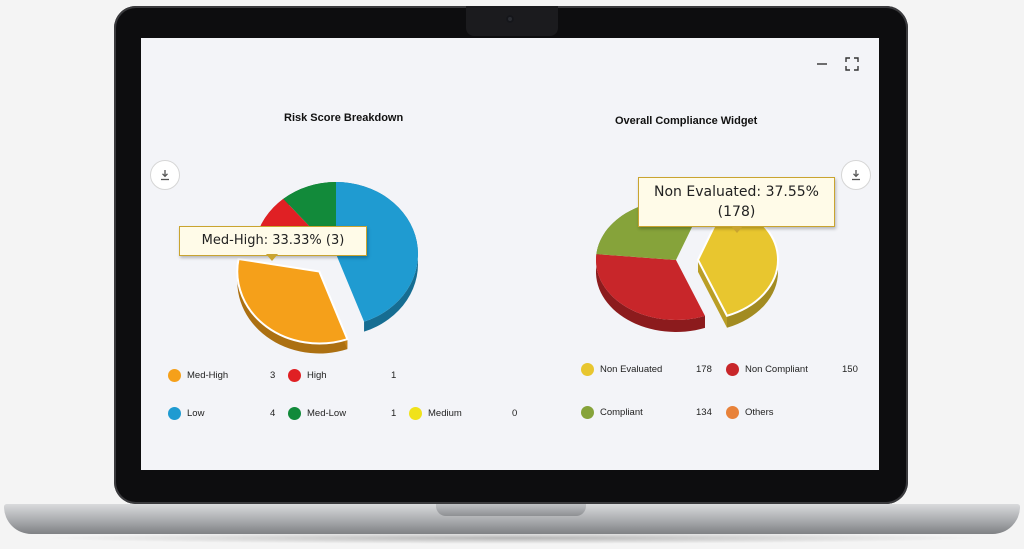 The width and height of the screenshot is (1024, 549). I want to click on compliance-pie-slice-side, so click(650, 293).